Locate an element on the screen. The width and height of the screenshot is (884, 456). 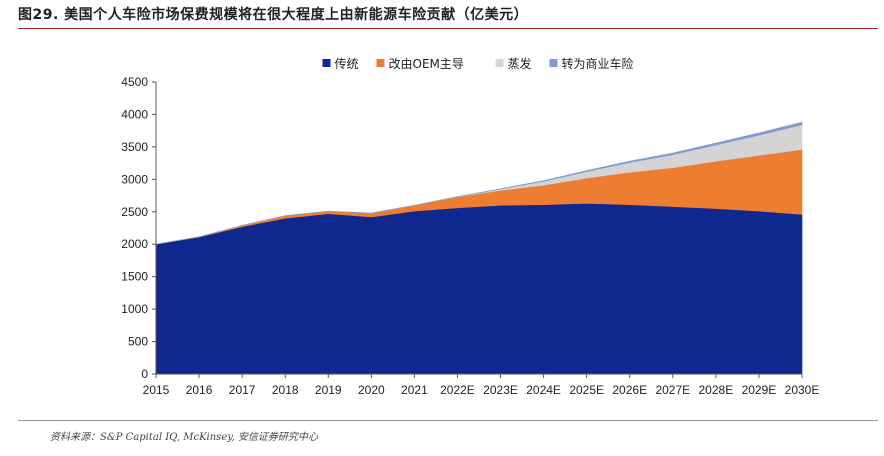
x-tick-label: 2028E is located at coordinates (716, 390).